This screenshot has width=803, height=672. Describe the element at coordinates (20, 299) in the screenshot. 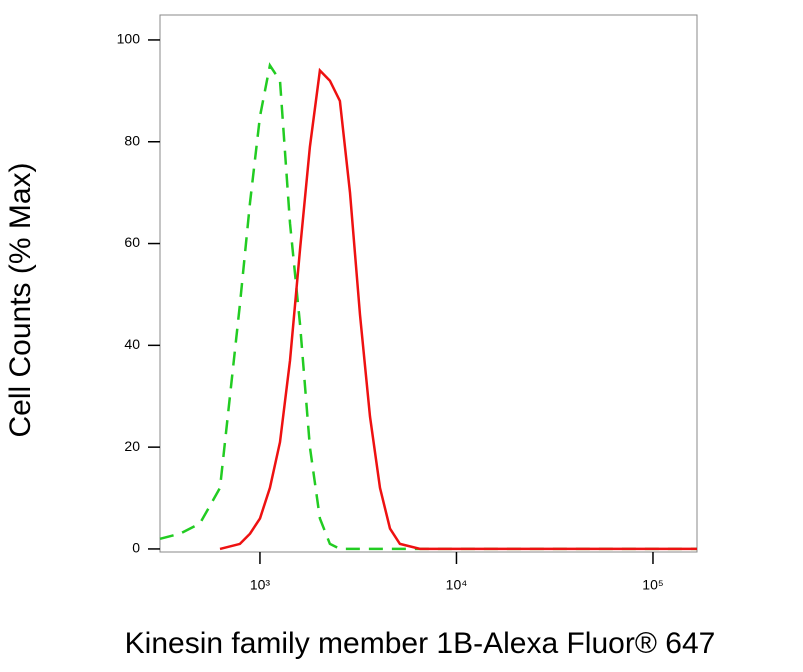

I see `y-axis-title: Cell Counts (% Max)` at that location.